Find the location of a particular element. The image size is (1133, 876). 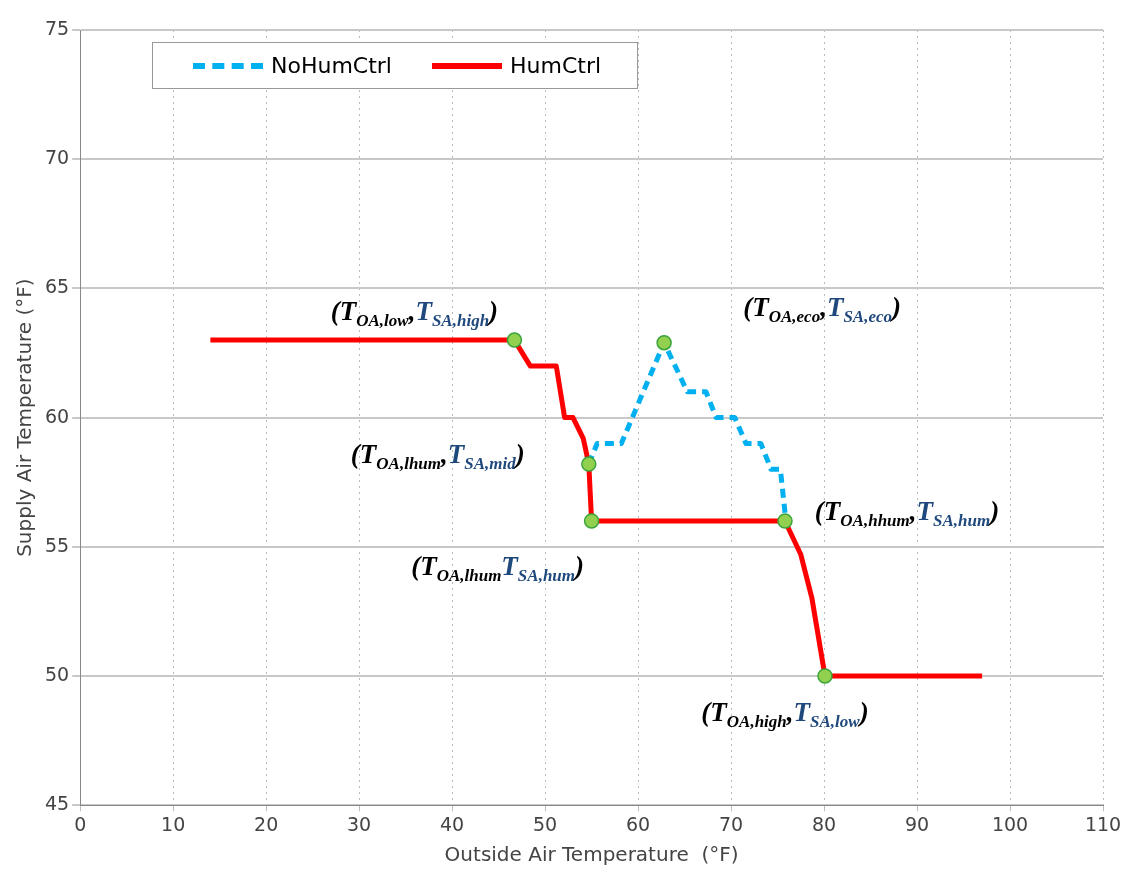

x-tick-label: 80 is located at coordinates (824, 823).